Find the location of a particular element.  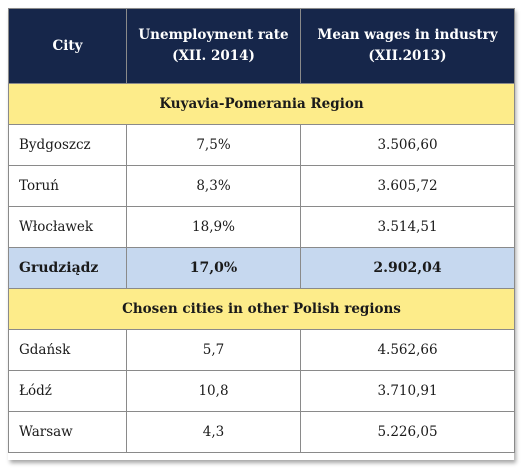

table-row: Gdańsk 5,7 4.562,66 is located at coordinates (261, 350).